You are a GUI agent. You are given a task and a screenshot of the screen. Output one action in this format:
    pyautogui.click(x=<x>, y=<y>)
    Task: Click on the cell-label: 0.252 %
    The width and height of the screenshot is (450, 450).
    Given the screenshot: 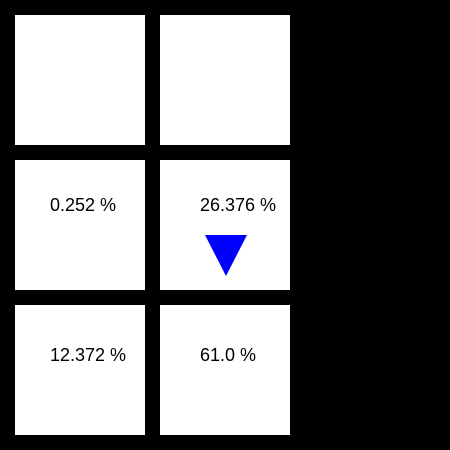 What is the action you would take?
    pyautogui.click(x=83, y=205)
    